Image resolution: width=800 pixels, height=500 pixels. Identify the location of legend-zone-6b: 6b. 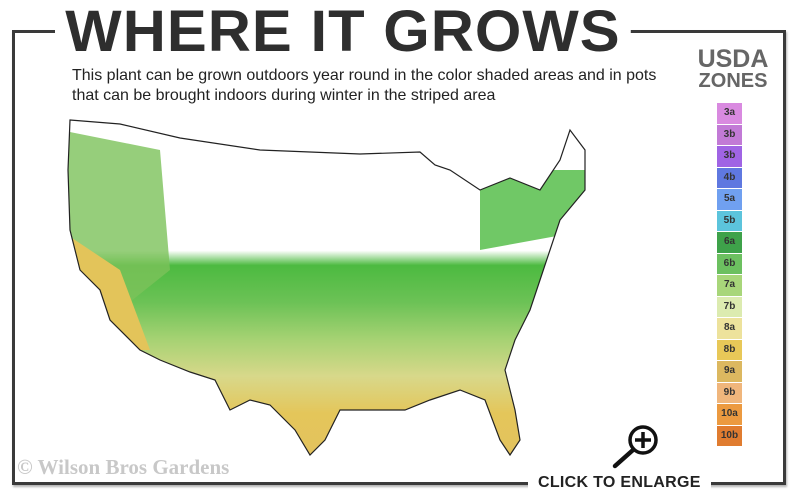
(729, 263).